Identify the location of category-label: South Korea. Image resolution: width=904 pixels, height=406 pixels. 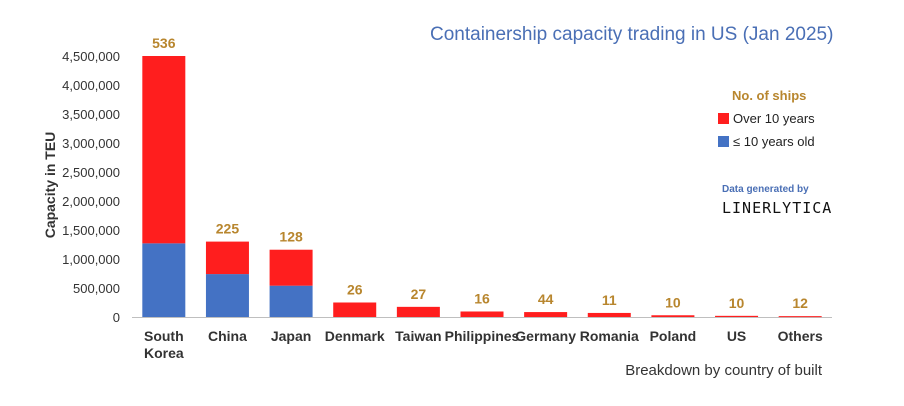
(164, 344).